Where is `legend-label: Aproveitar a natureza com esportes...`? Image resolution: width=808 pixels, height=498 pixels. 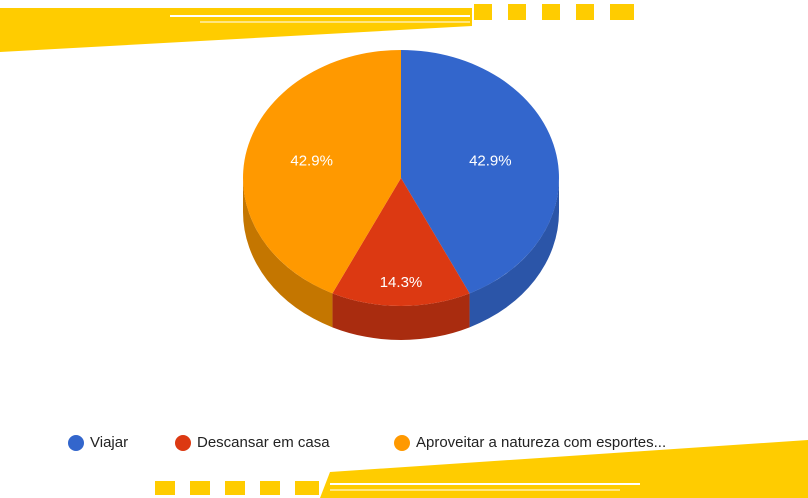 legend-label: Aproveitar a natureza com esportes... is located at coordinates (541, 442).